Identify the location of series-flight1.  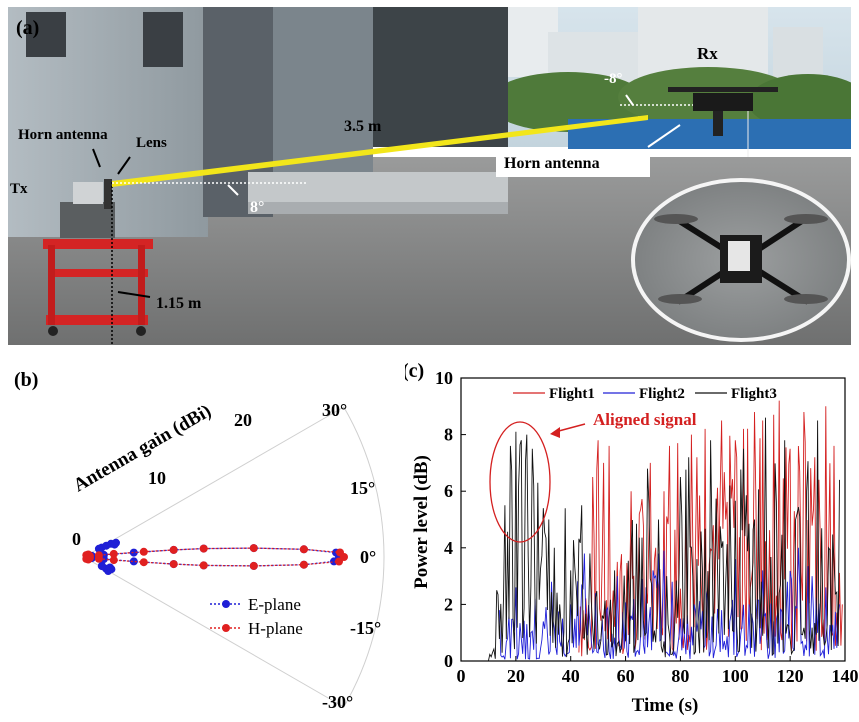
(710, 528).